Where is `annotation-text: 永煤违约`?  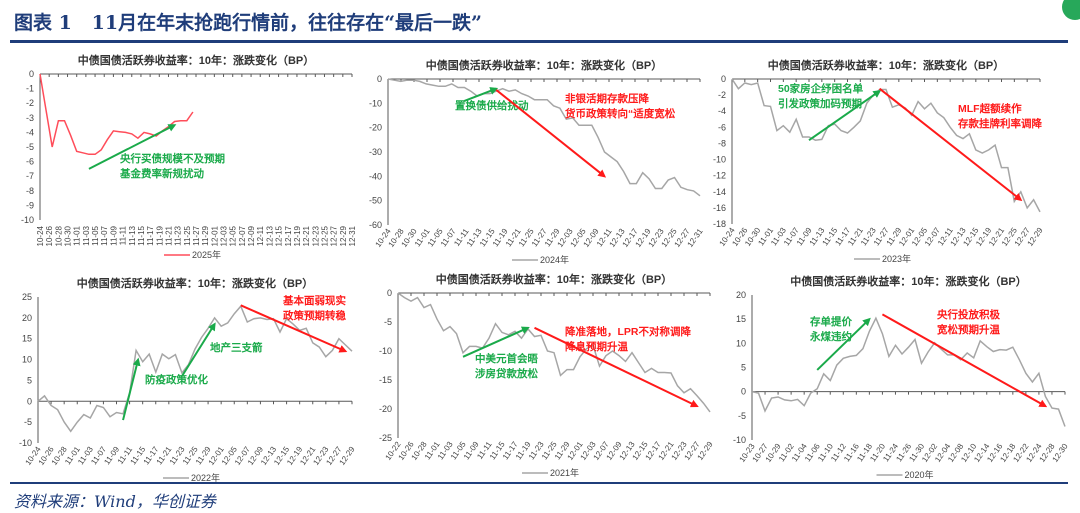
annotation-text: 永煤违约 is located at coordinates (830, 336).